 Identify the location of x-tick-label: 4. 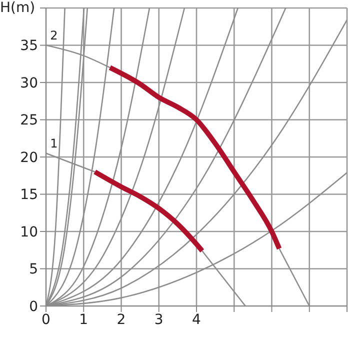
(197, 320).